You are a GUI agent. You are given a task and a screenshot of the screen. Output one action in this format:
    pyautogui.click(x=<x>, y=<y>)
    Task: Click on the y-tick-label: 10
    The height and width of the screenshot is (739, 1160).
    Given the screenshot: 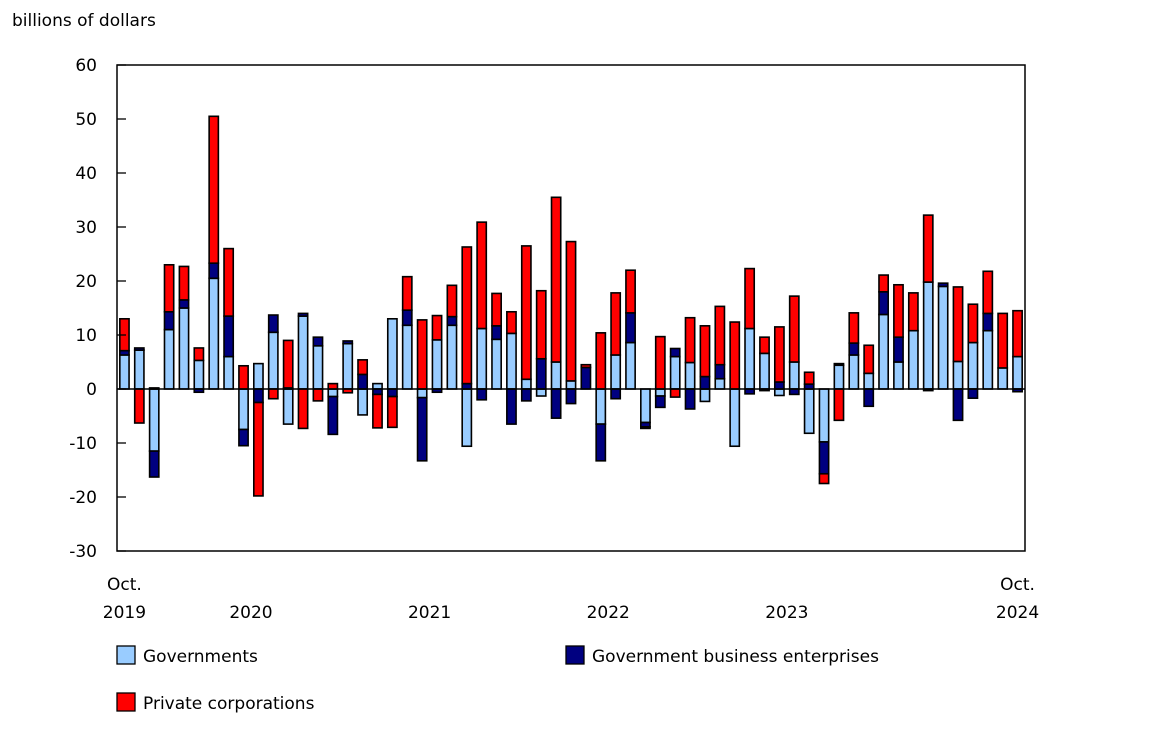 What is the action you would take?
    pyautogui.click(x=86, y=336)
    